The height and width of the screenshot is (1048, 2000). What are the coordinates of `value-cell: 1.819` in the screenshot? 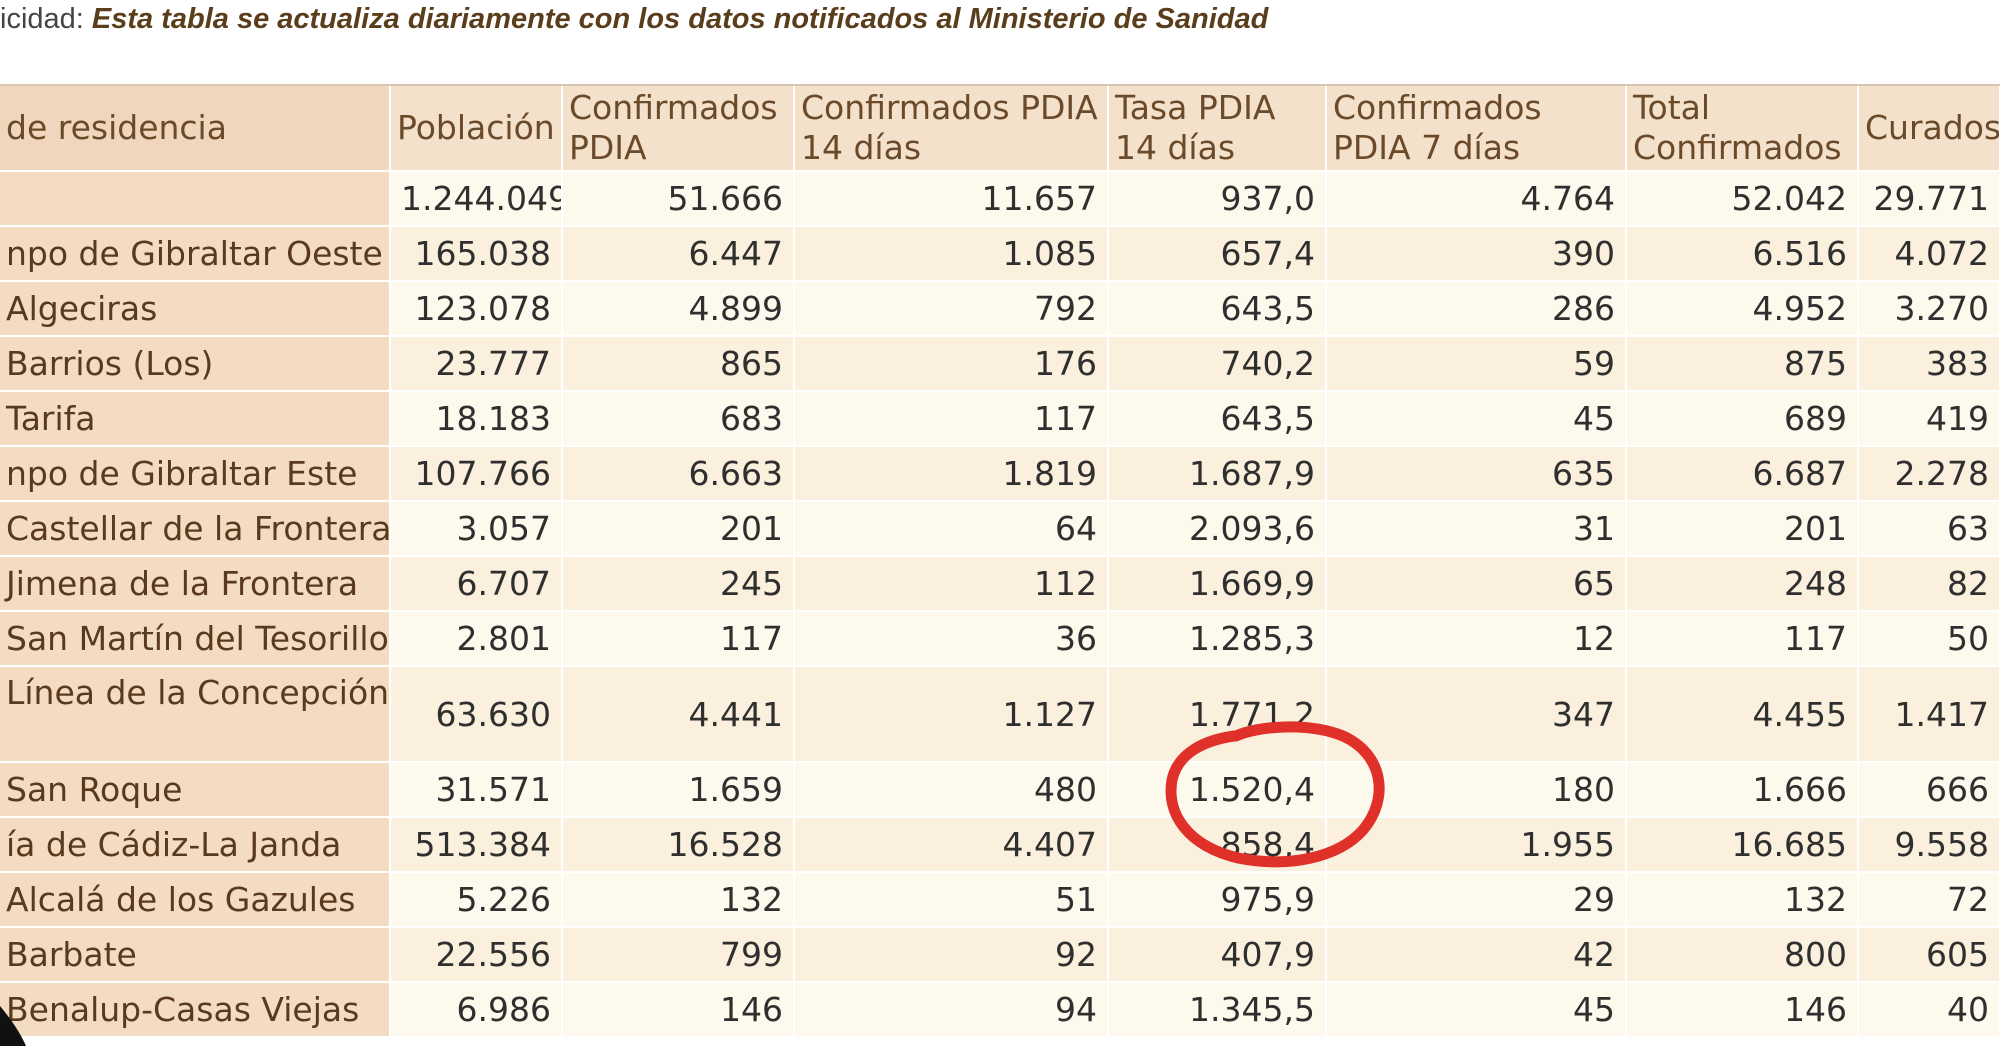 It's located at (951, 474).